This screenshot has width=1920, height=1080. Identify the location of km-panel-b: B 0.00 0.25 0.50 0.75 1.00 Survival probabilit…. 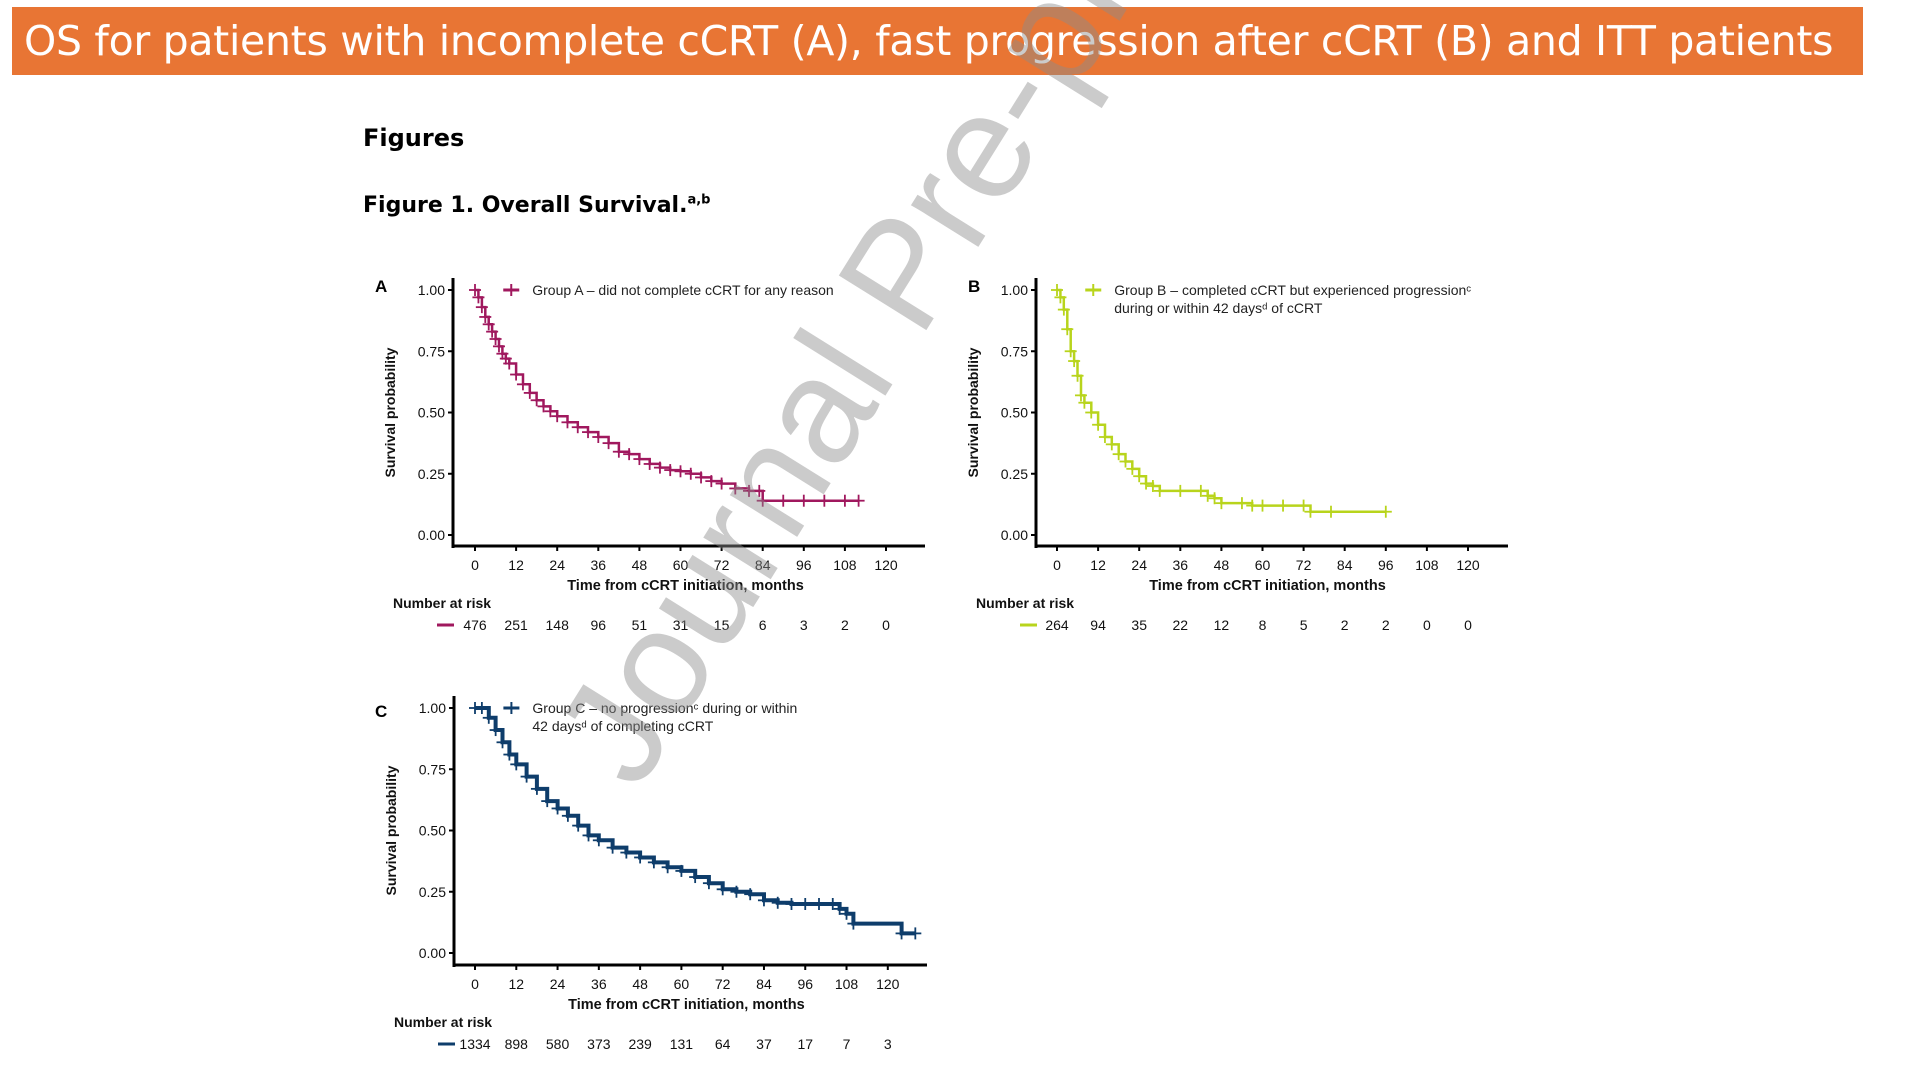
(1236, 455).